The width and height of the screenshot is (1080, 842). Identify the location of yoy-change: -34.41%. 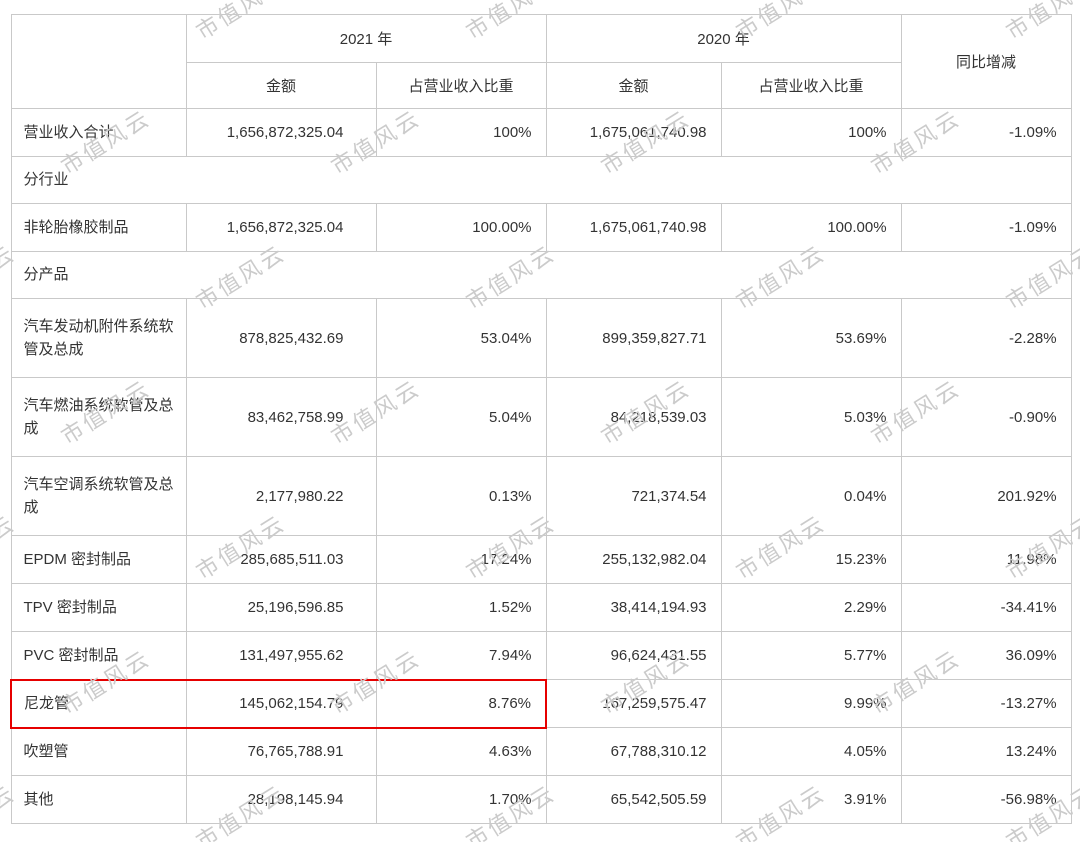
(986, 607).